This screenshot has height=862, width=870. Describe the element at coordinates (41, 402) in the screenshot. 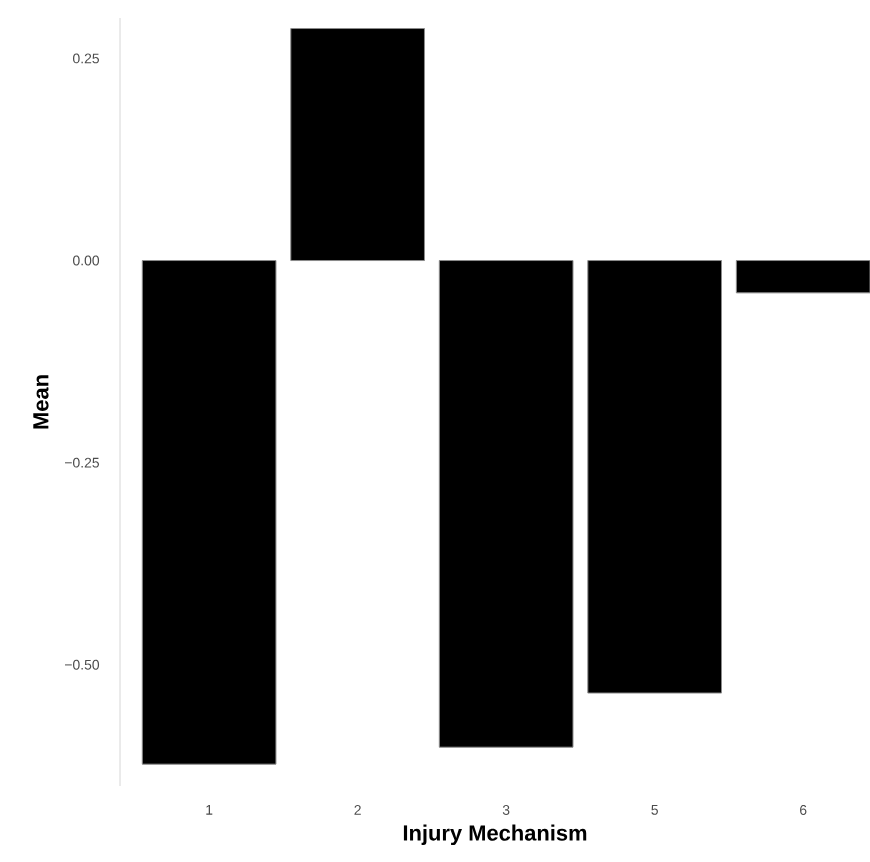

I see `y-axis-title: Mean` at that location.